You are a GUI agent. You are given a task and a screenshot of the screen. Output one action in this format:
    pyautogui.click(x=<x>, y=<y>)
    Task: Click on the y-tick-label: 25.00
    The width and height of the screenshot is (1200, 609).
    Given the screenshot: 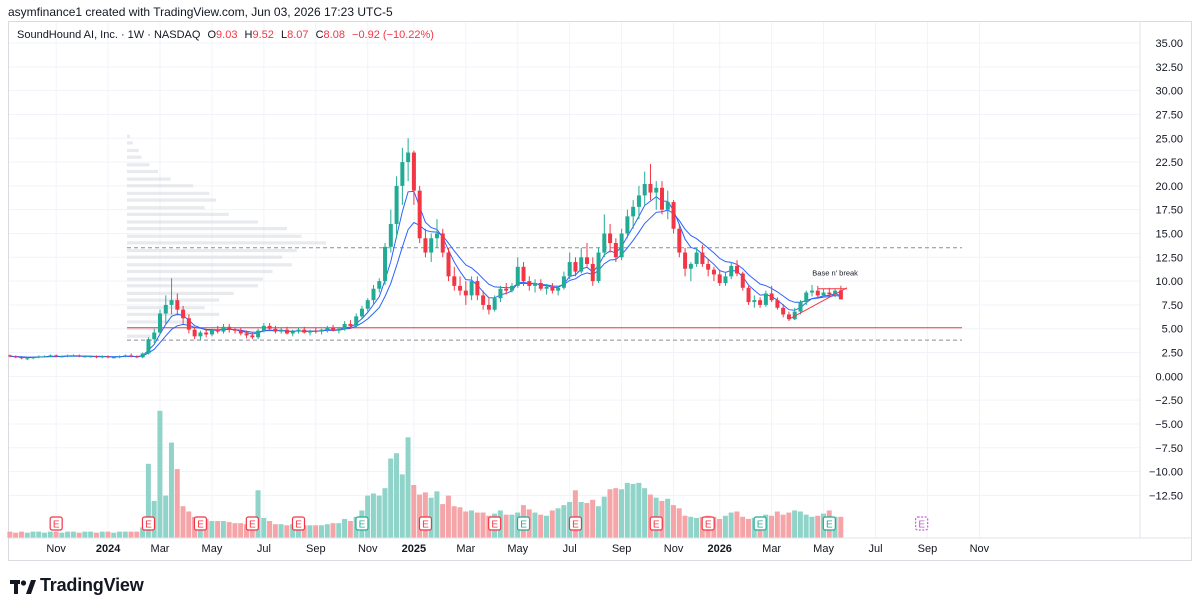 What is the action you would take?
    pyautogui.click(x=1169, y=139)
    